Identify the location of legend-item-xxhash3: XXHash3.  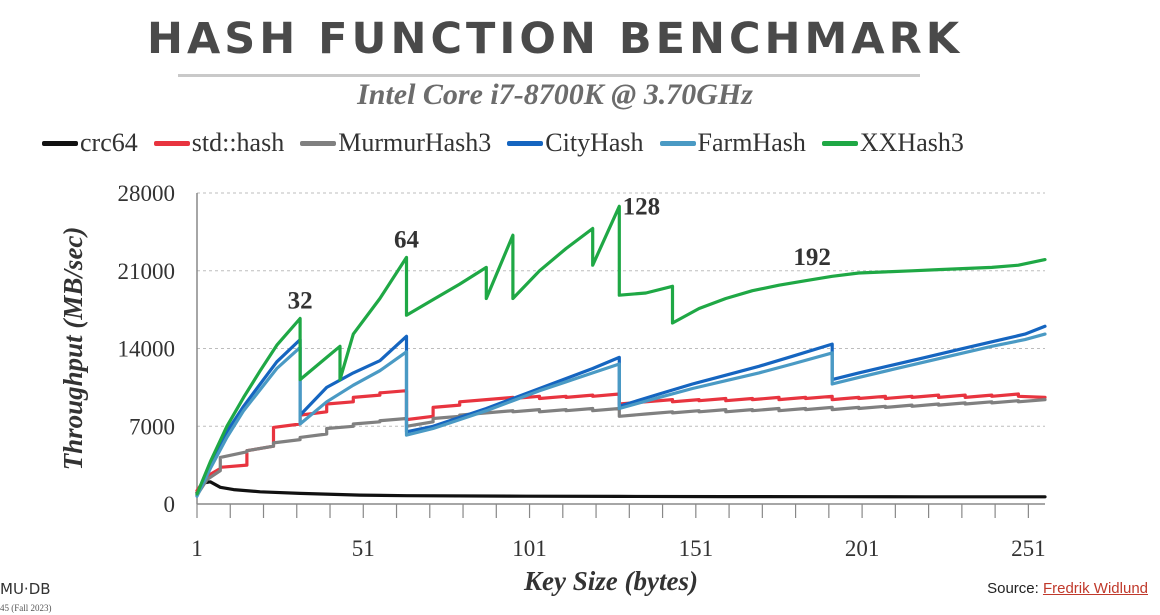
(892, 143).